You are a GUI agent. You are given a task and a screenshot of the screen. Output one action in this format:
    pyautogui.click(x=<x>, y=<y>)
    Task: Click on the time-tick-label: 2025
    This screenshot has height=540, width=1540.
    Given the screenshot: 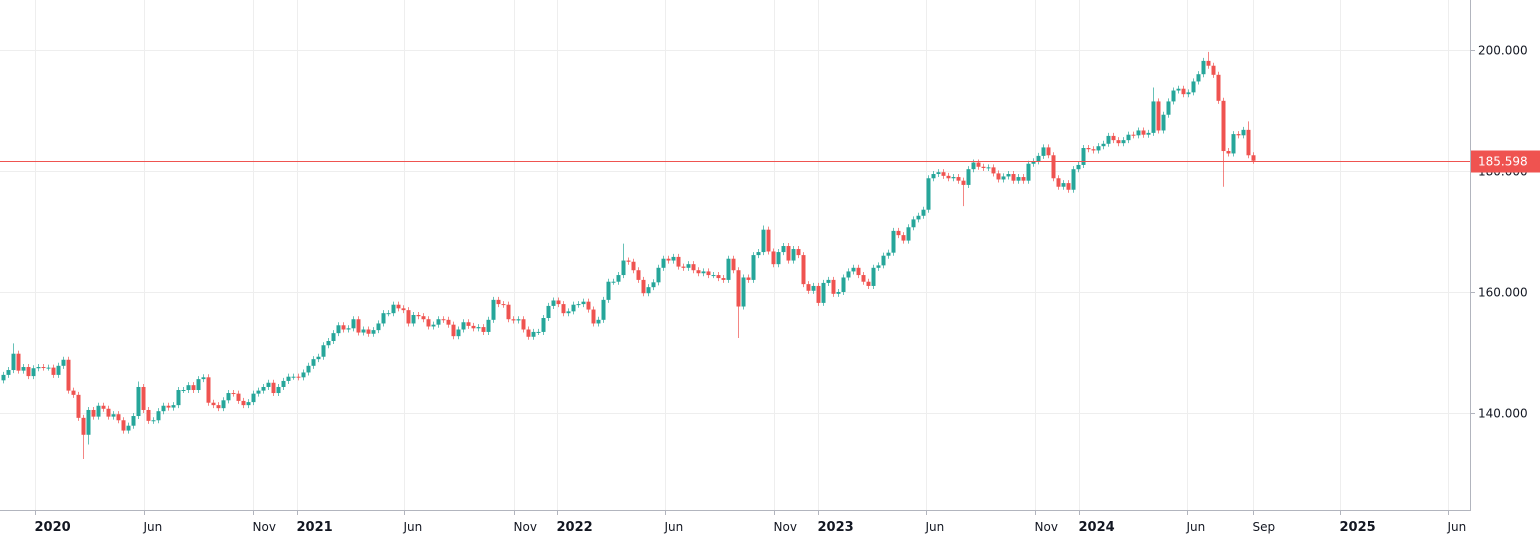 What is the action you would take?
    pyautogui.click(x=1358, y=527)
    